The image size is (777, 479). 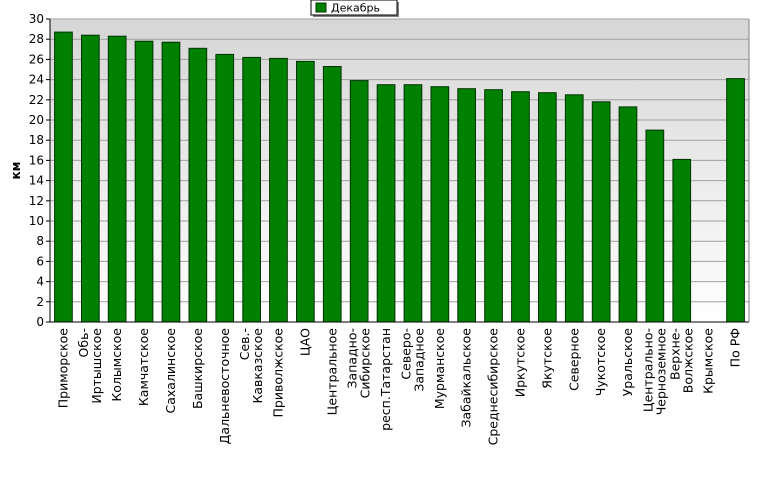 What do you see at coordinates (36, 120) in the screenshot?
I see `y-tick-label: 20` at bounding box center [36, 120].